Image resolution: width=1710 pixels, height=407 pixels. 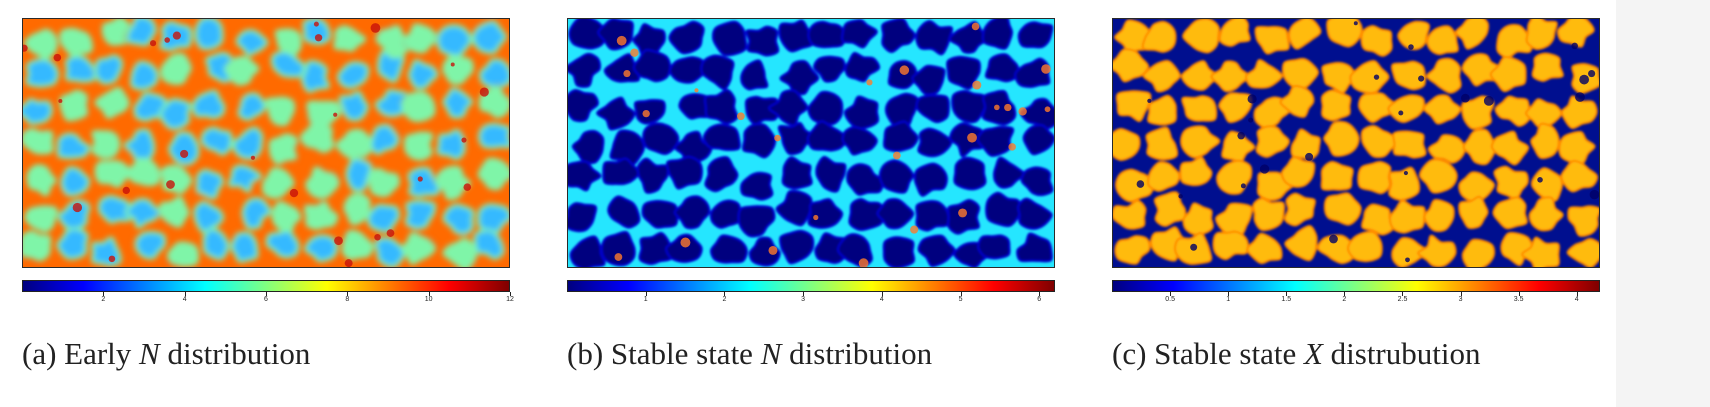 What do you see at coordinates (347, 299) in the screenshot?
I see `colorbar-tick-label: 8` at bounding box center [347, 299].